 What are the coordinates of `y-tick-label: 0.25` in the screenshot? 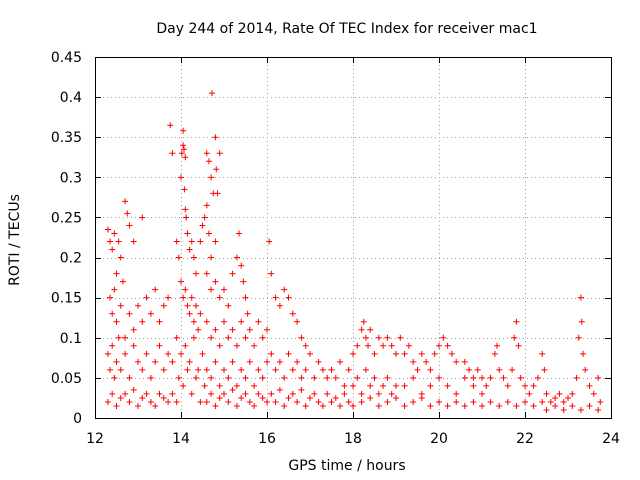 It's located at (66, 218).